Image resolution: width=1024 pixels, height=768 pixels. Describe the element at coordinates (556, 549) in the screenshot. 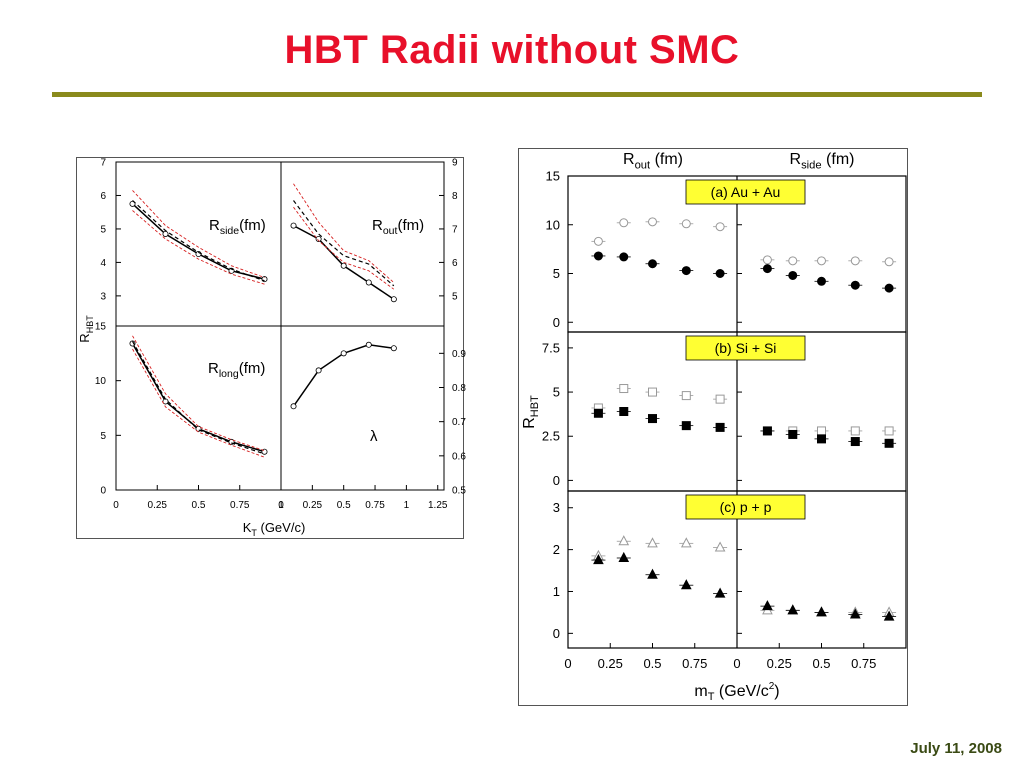

I see `y-tick-label: 2` at that location.